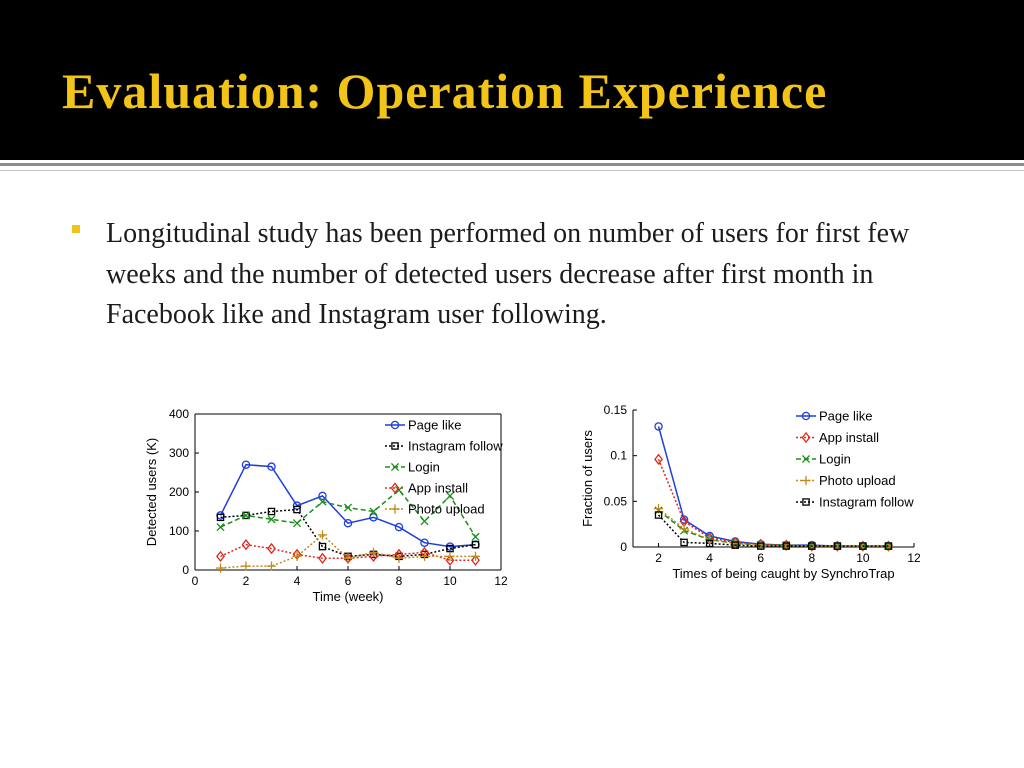 The width and height of the screenshot is (1024, 768). Describe the element at coordinates (806, 502) in the screenshot. I see `chart2-legend-marker-instagram-follow` at that location.